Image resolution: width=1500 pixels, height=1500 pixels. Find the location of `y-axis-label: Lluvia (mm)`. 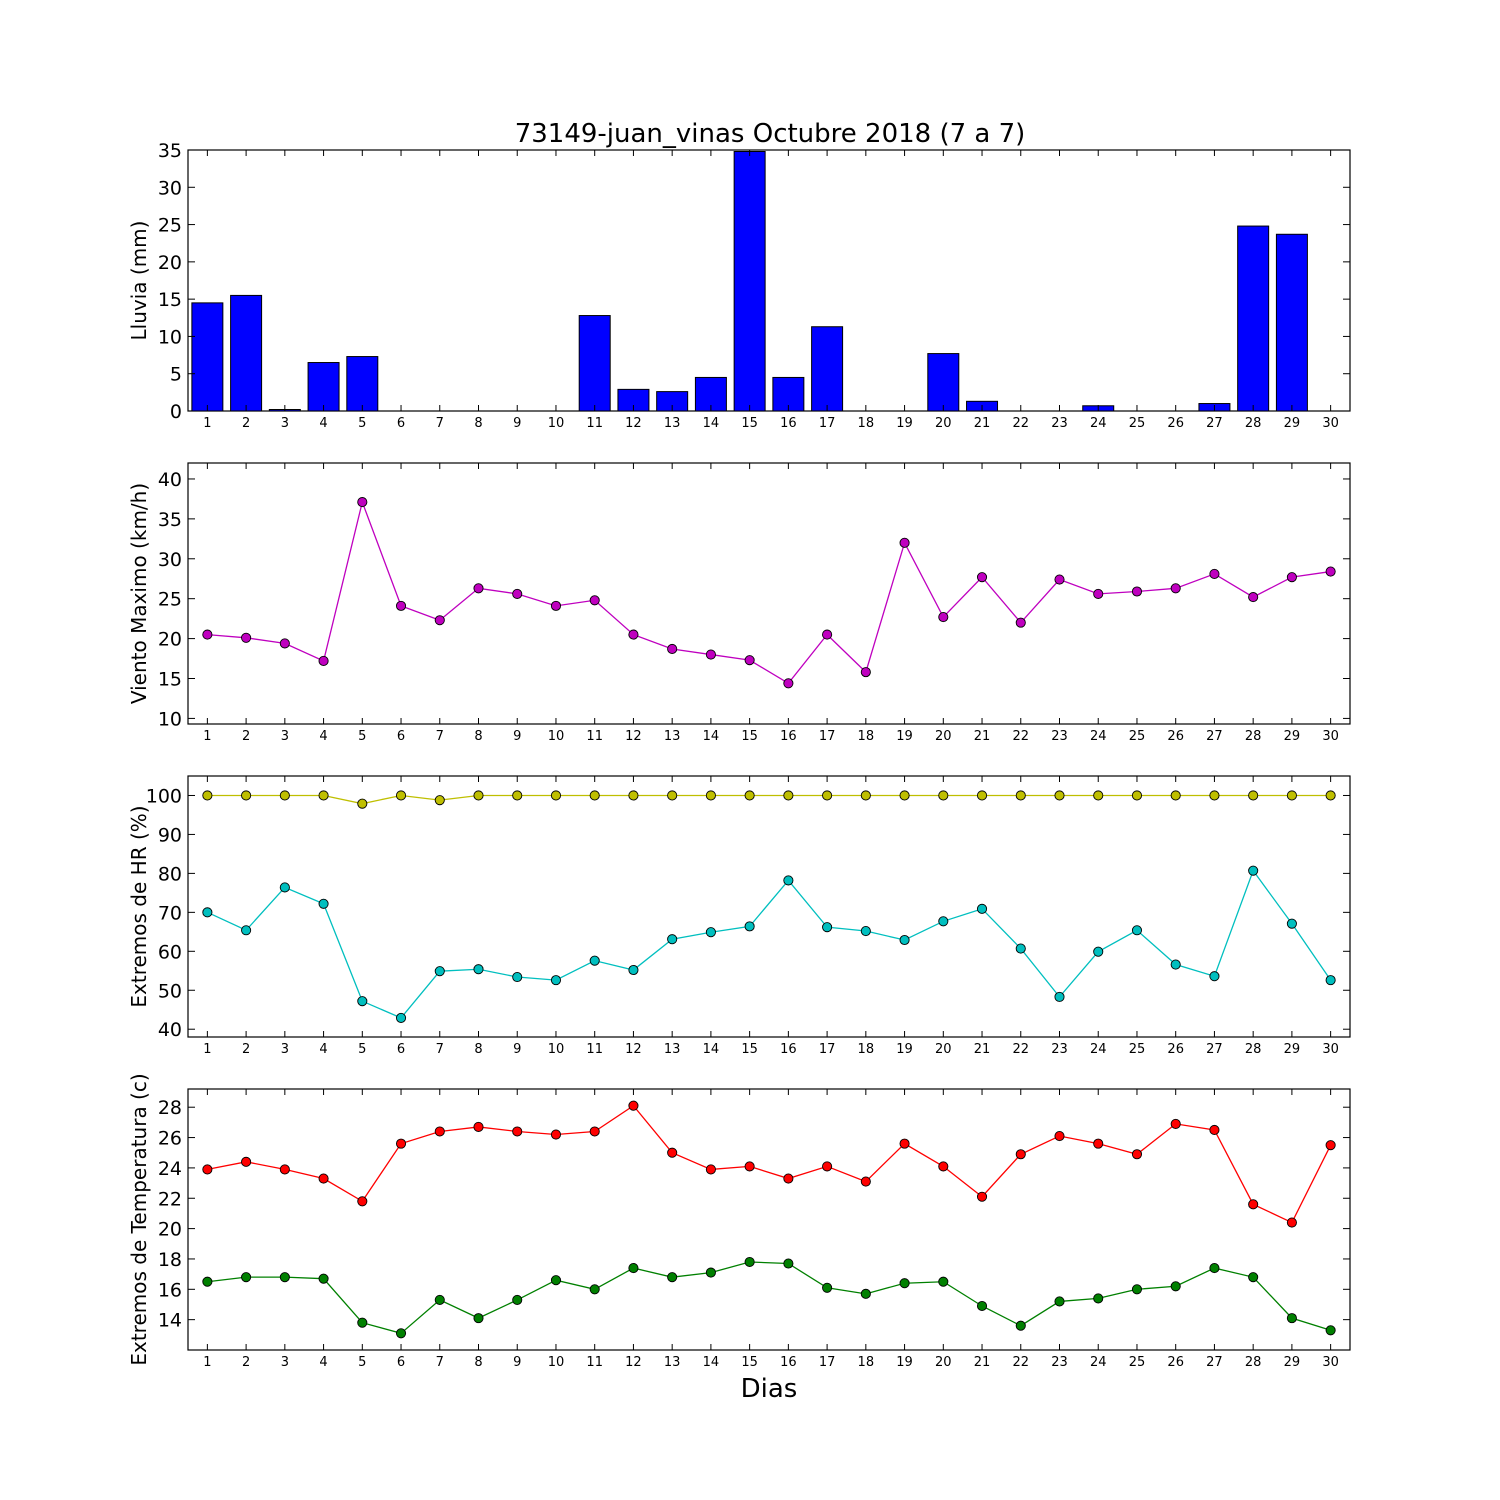

y-axis-label: Lluvia (mm) is located at coordinates (139, 281).